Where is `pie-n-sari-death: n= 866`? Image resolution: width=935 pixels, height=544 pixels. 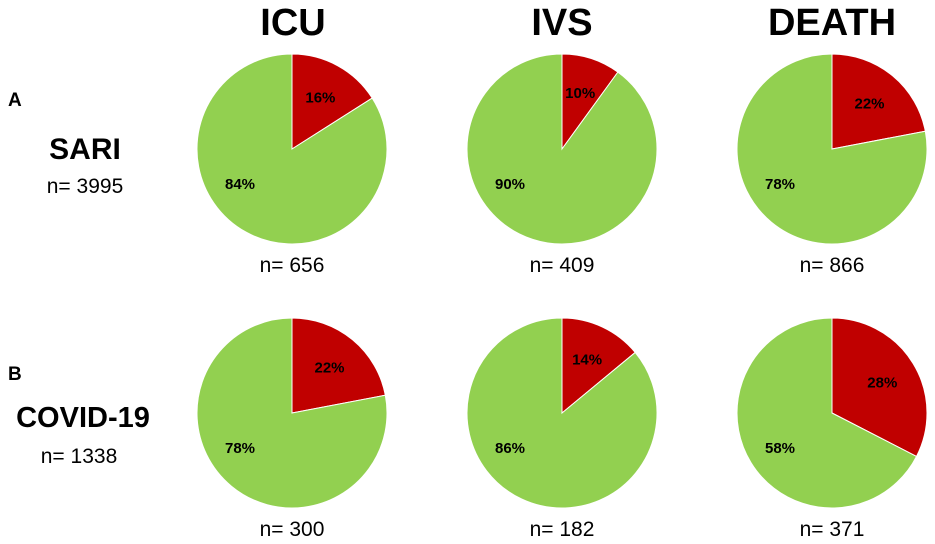 pie-n-sari-death: n= 866 is located at coordinates (832, 265).